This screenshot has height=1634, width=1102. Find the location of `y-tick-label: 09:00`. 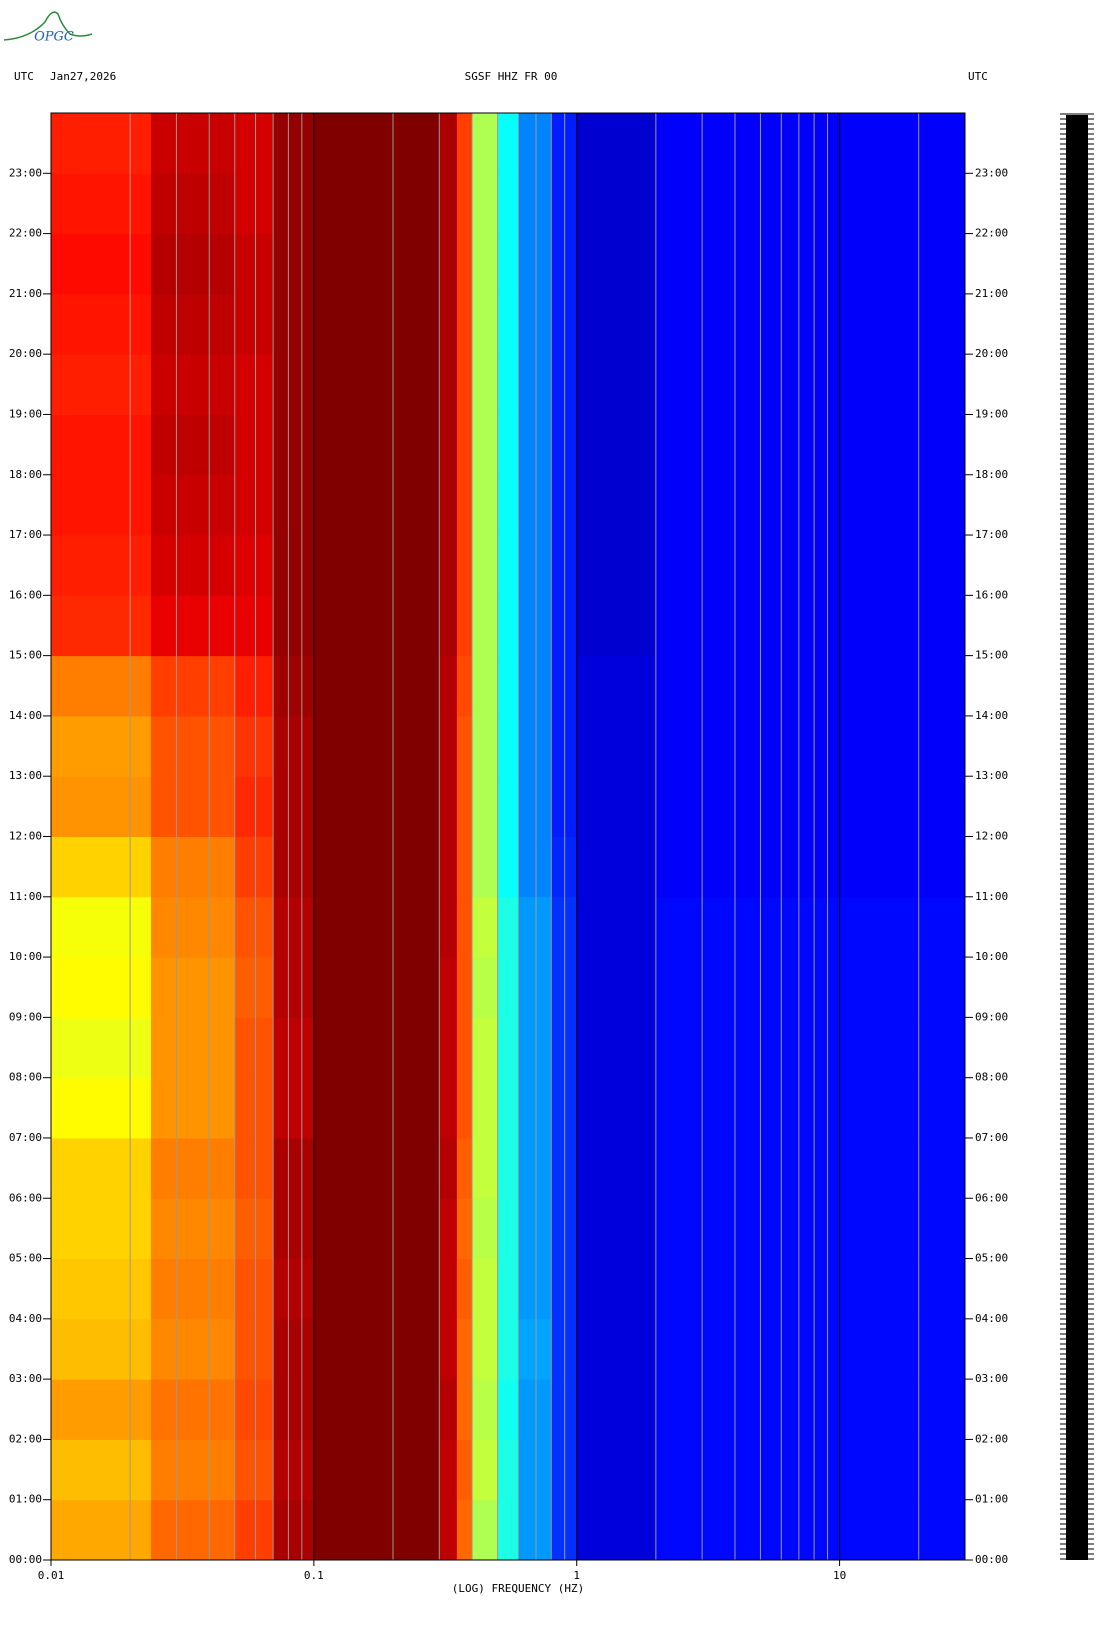

y-tick-label: 09:00 is located at coordinates (25, 1016).